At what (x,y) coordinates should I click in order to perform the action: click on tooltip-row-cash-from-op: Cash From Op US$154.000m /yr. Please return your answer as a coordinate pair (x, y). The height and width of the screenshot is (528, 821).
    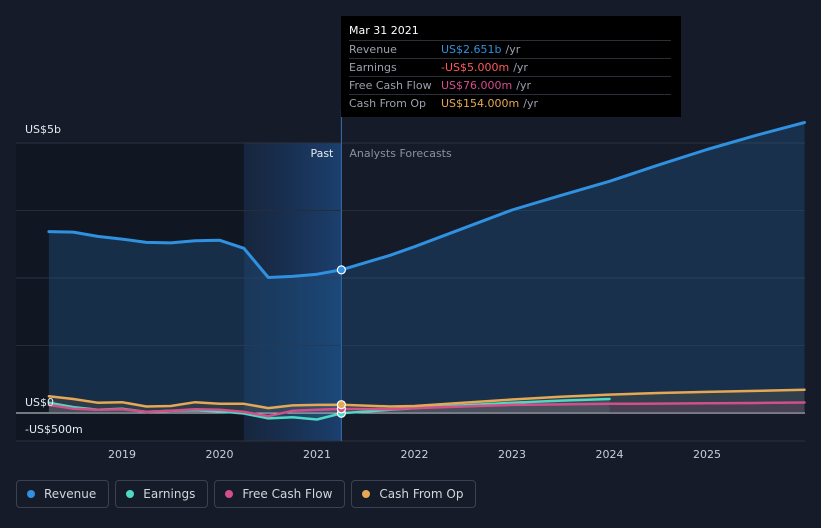
    Looking at the image, I should click on (510, 103).